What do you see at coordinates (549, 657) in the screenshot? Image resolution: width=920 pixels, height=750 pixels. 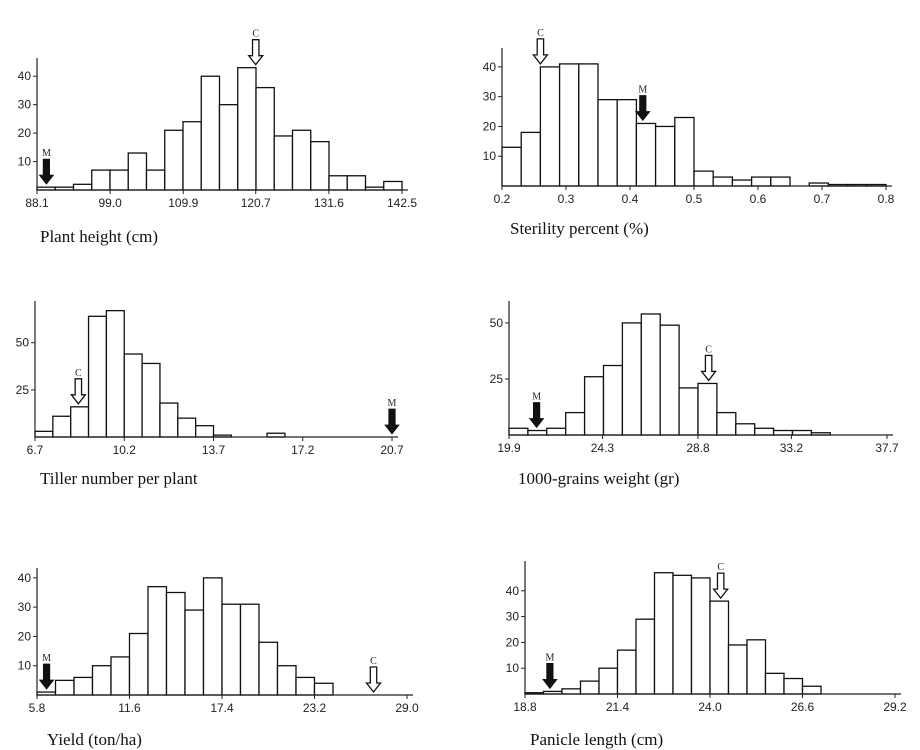 I see `mutant-marker-label: M` at bounding box center [549, 657].